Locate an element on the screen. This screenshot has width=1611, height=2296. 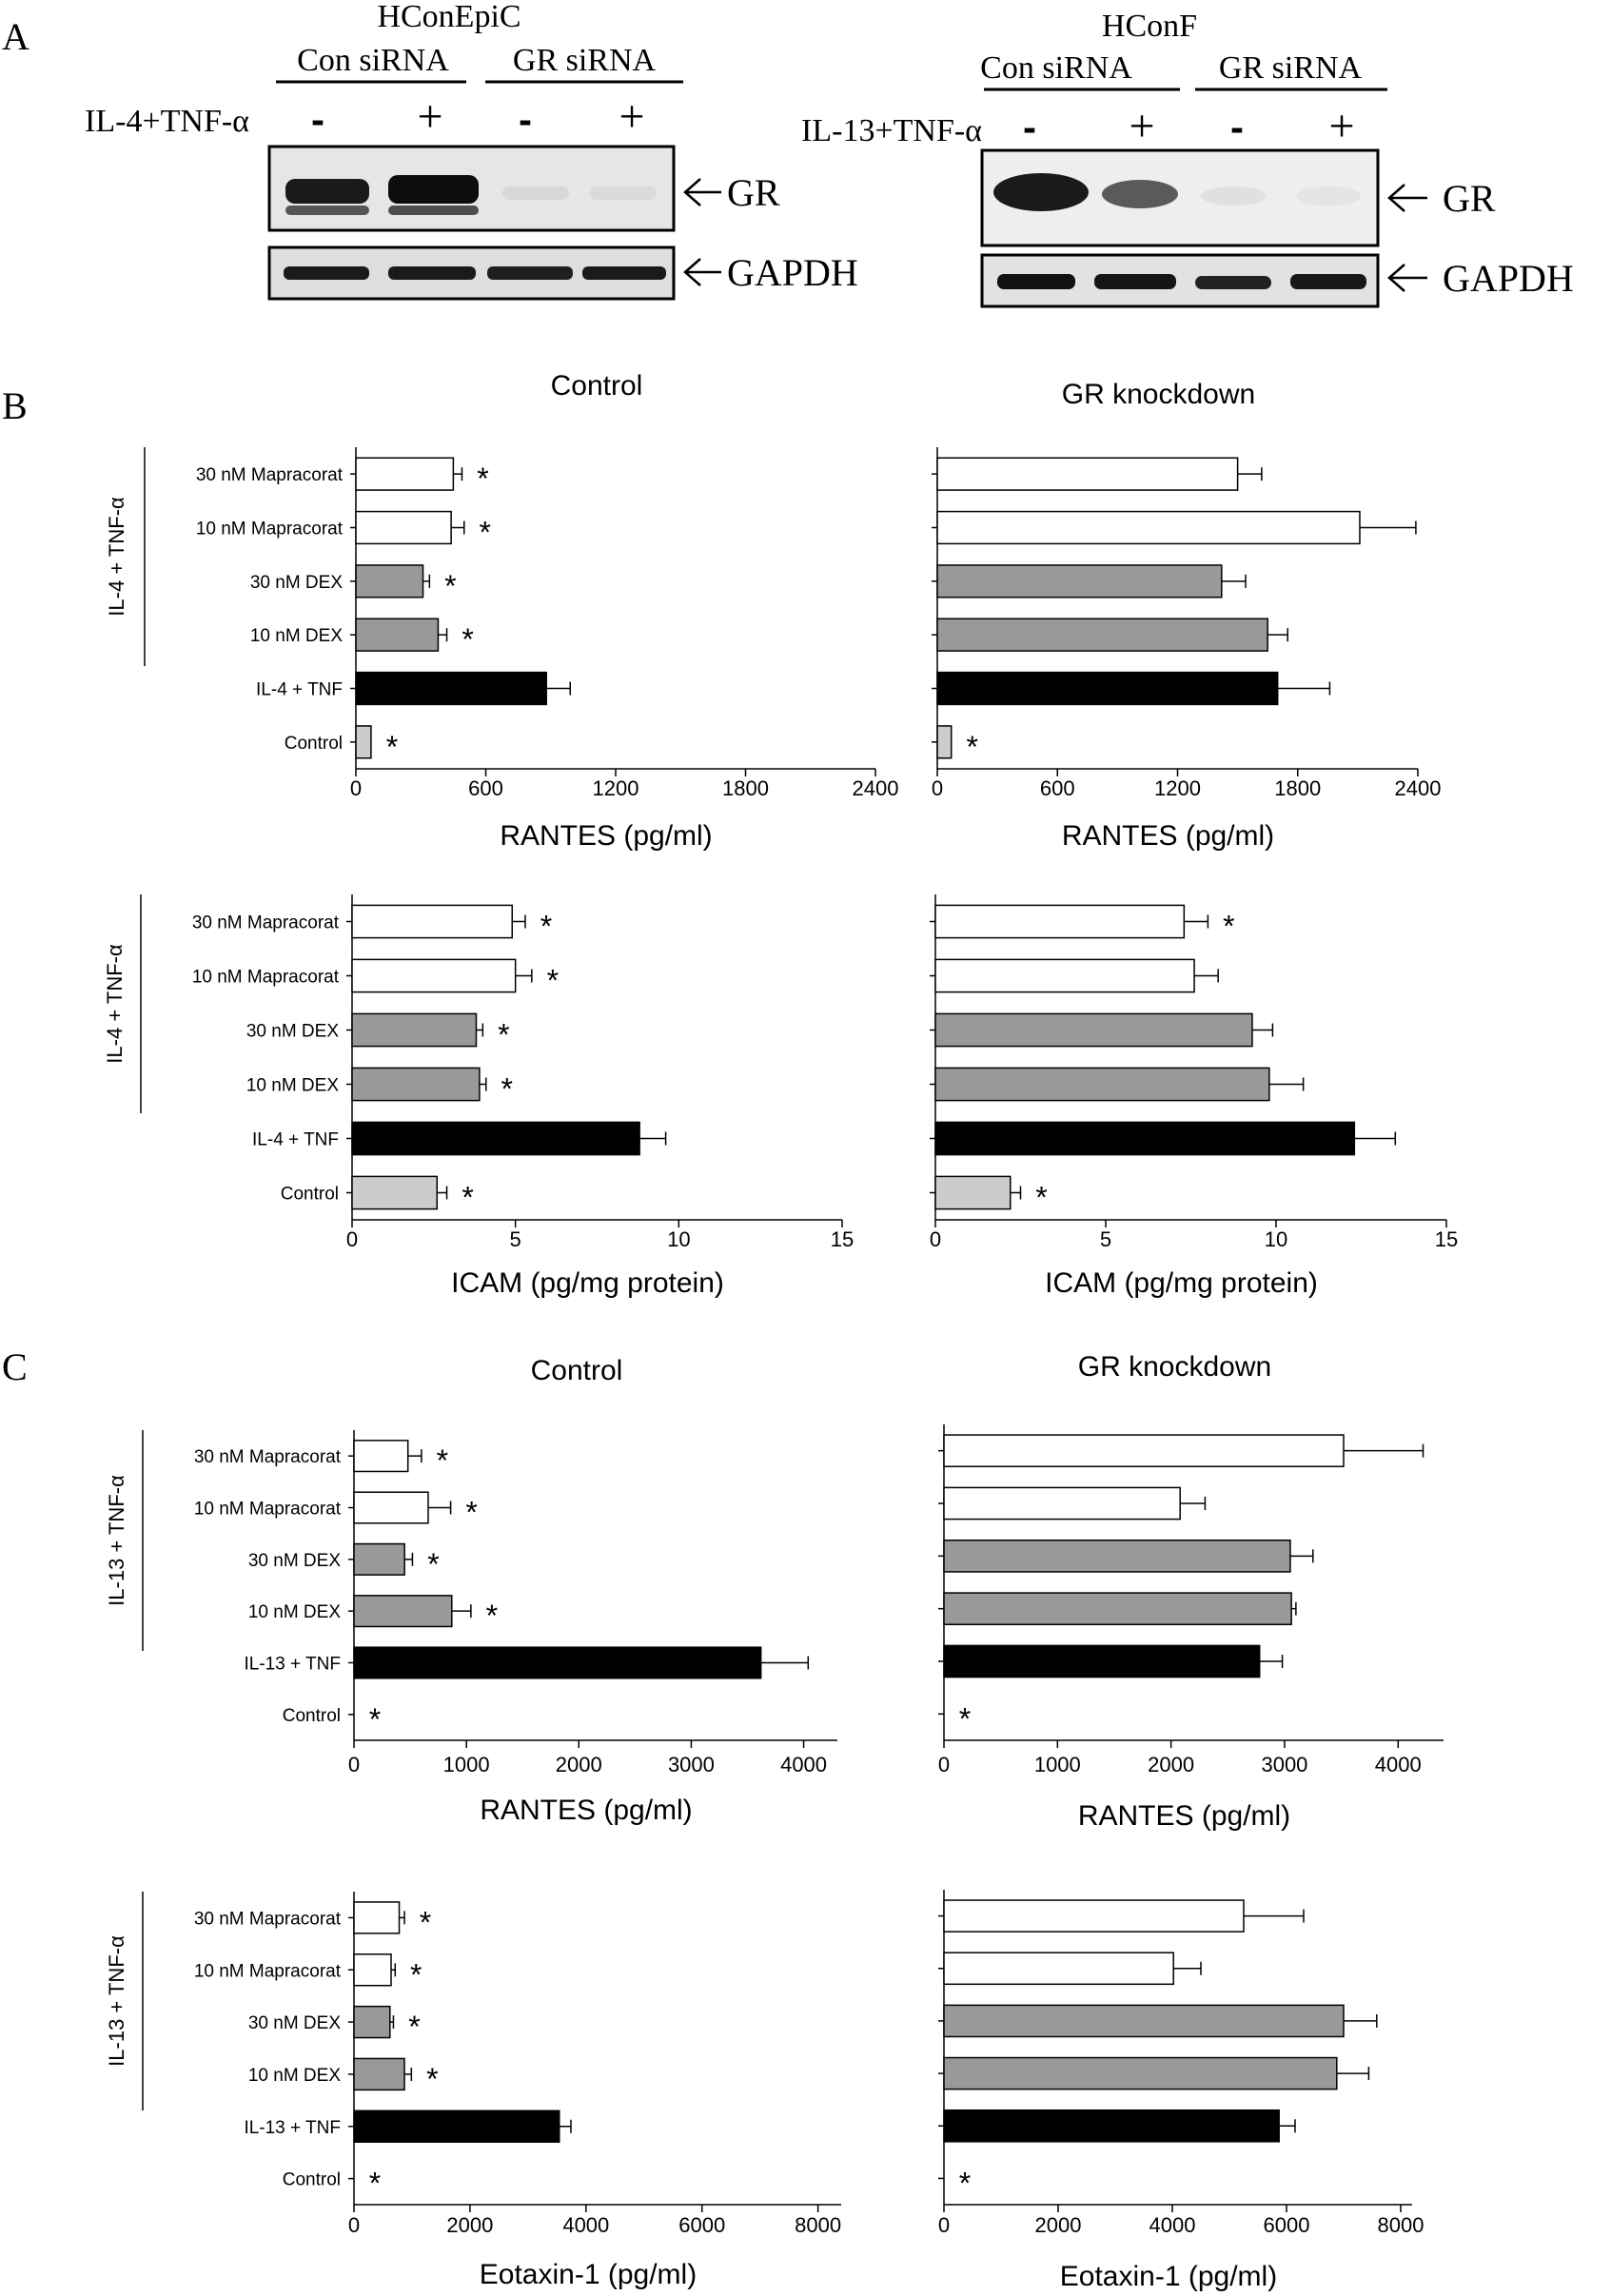
category-label: 10 nM Mapracorat is located at coordinates (270, 530).